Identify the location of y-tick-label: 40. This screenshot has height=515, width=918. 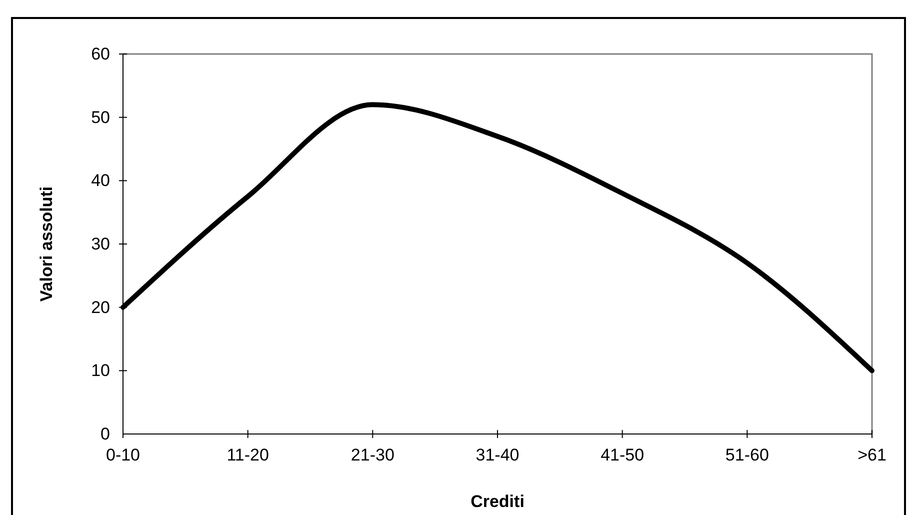
(100, 180).